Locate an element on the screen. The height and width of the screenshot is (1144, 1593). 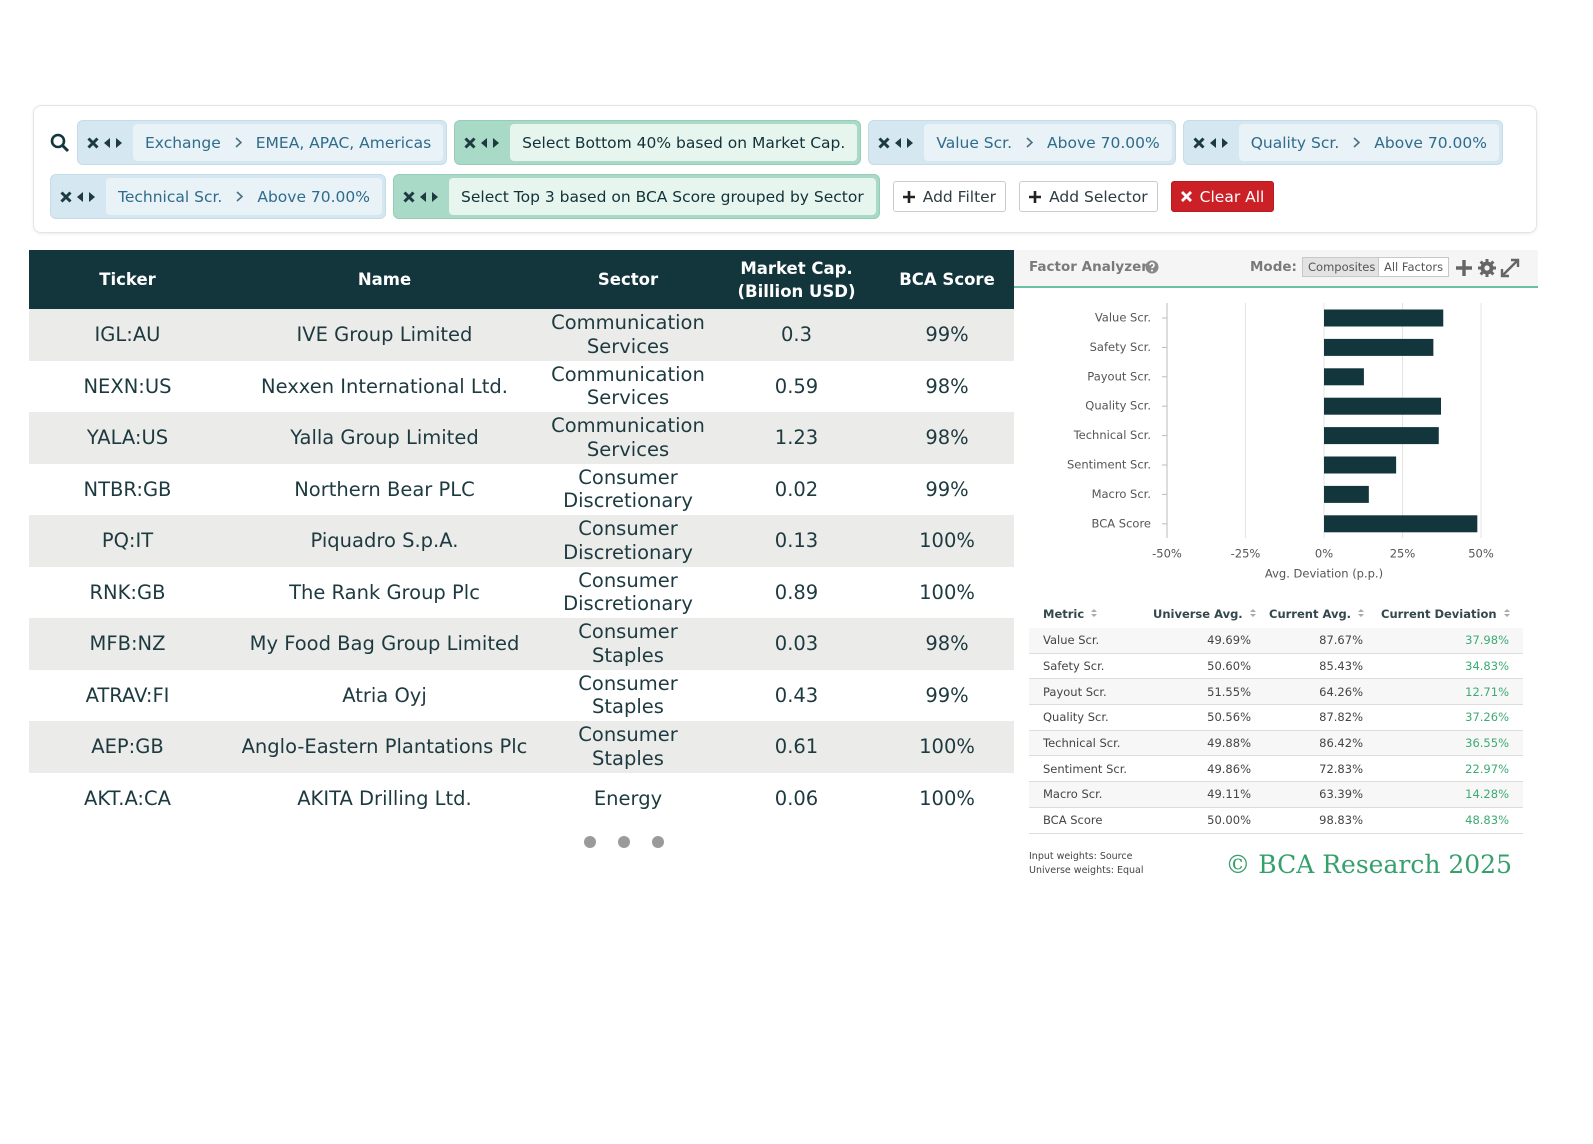
x-tick-label: 0% is located at coordinates (1324, 554).